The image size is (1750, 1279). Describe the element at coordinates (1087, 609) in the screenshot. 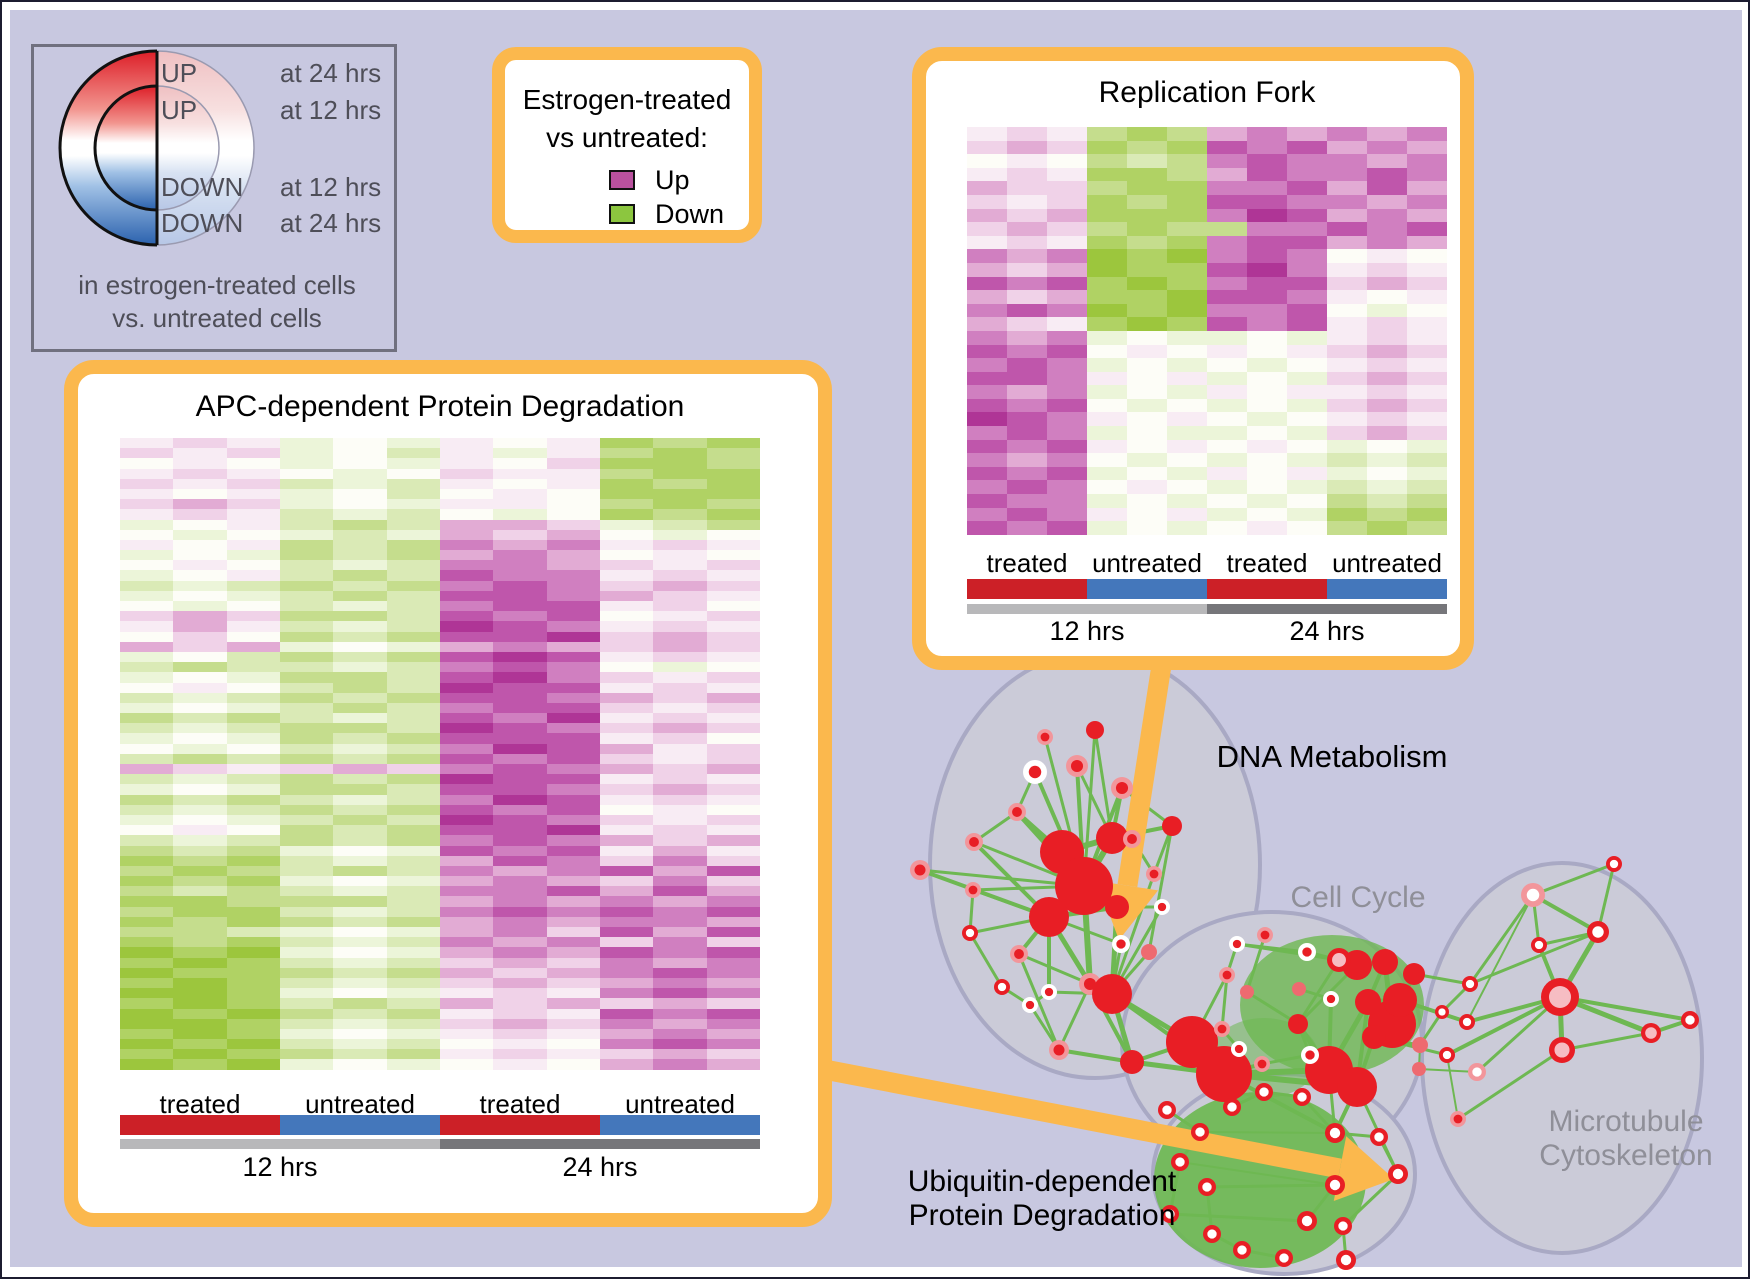

I see `time-bar-segment` at that location.